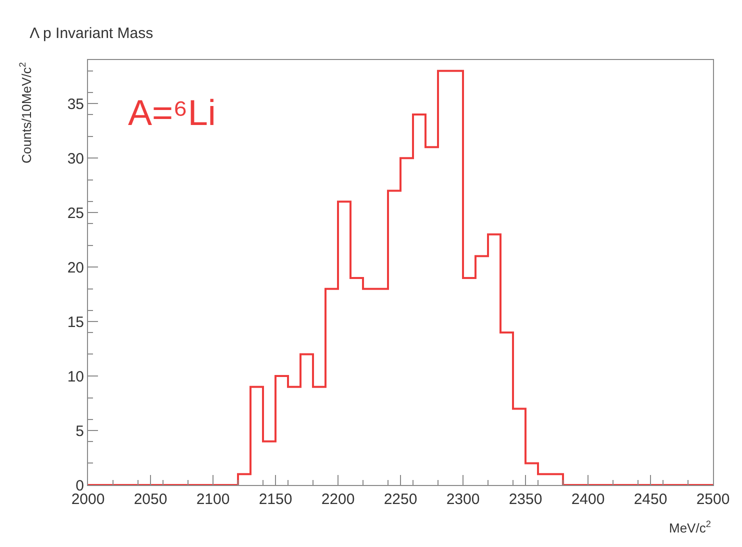 The width and height of the screenshot is (742, 547). Describe the element at coordinates (75, 159) in the screenshot. I see `y-tick-label: 30` at that location.